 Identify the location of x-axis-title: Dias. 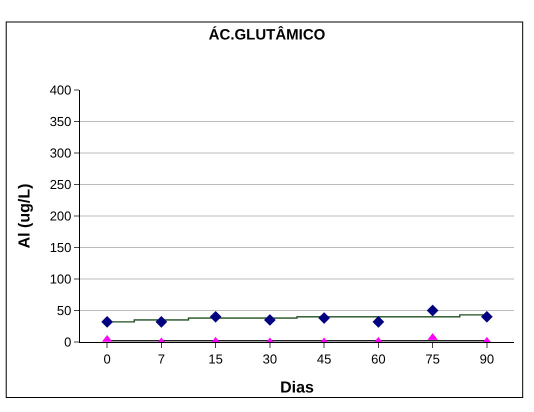
(297, 387).